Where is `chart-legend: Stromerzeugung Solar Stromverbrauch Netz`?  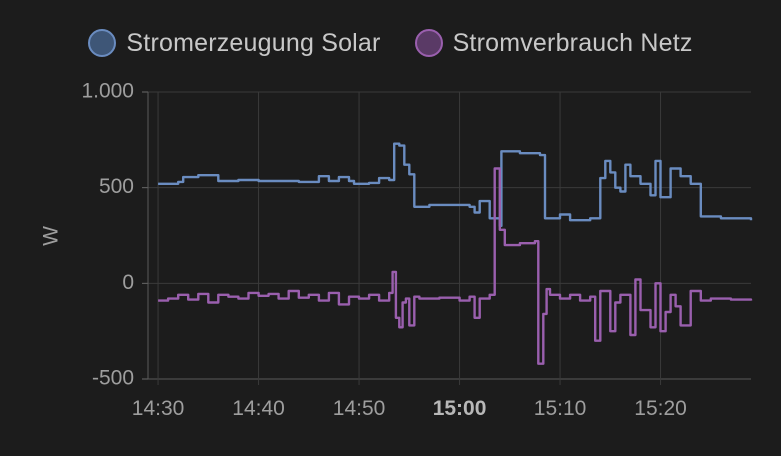 chart-legend: Stromerzeugung Solar Stromverbrauch Netz is located at coordinates (390, 43).